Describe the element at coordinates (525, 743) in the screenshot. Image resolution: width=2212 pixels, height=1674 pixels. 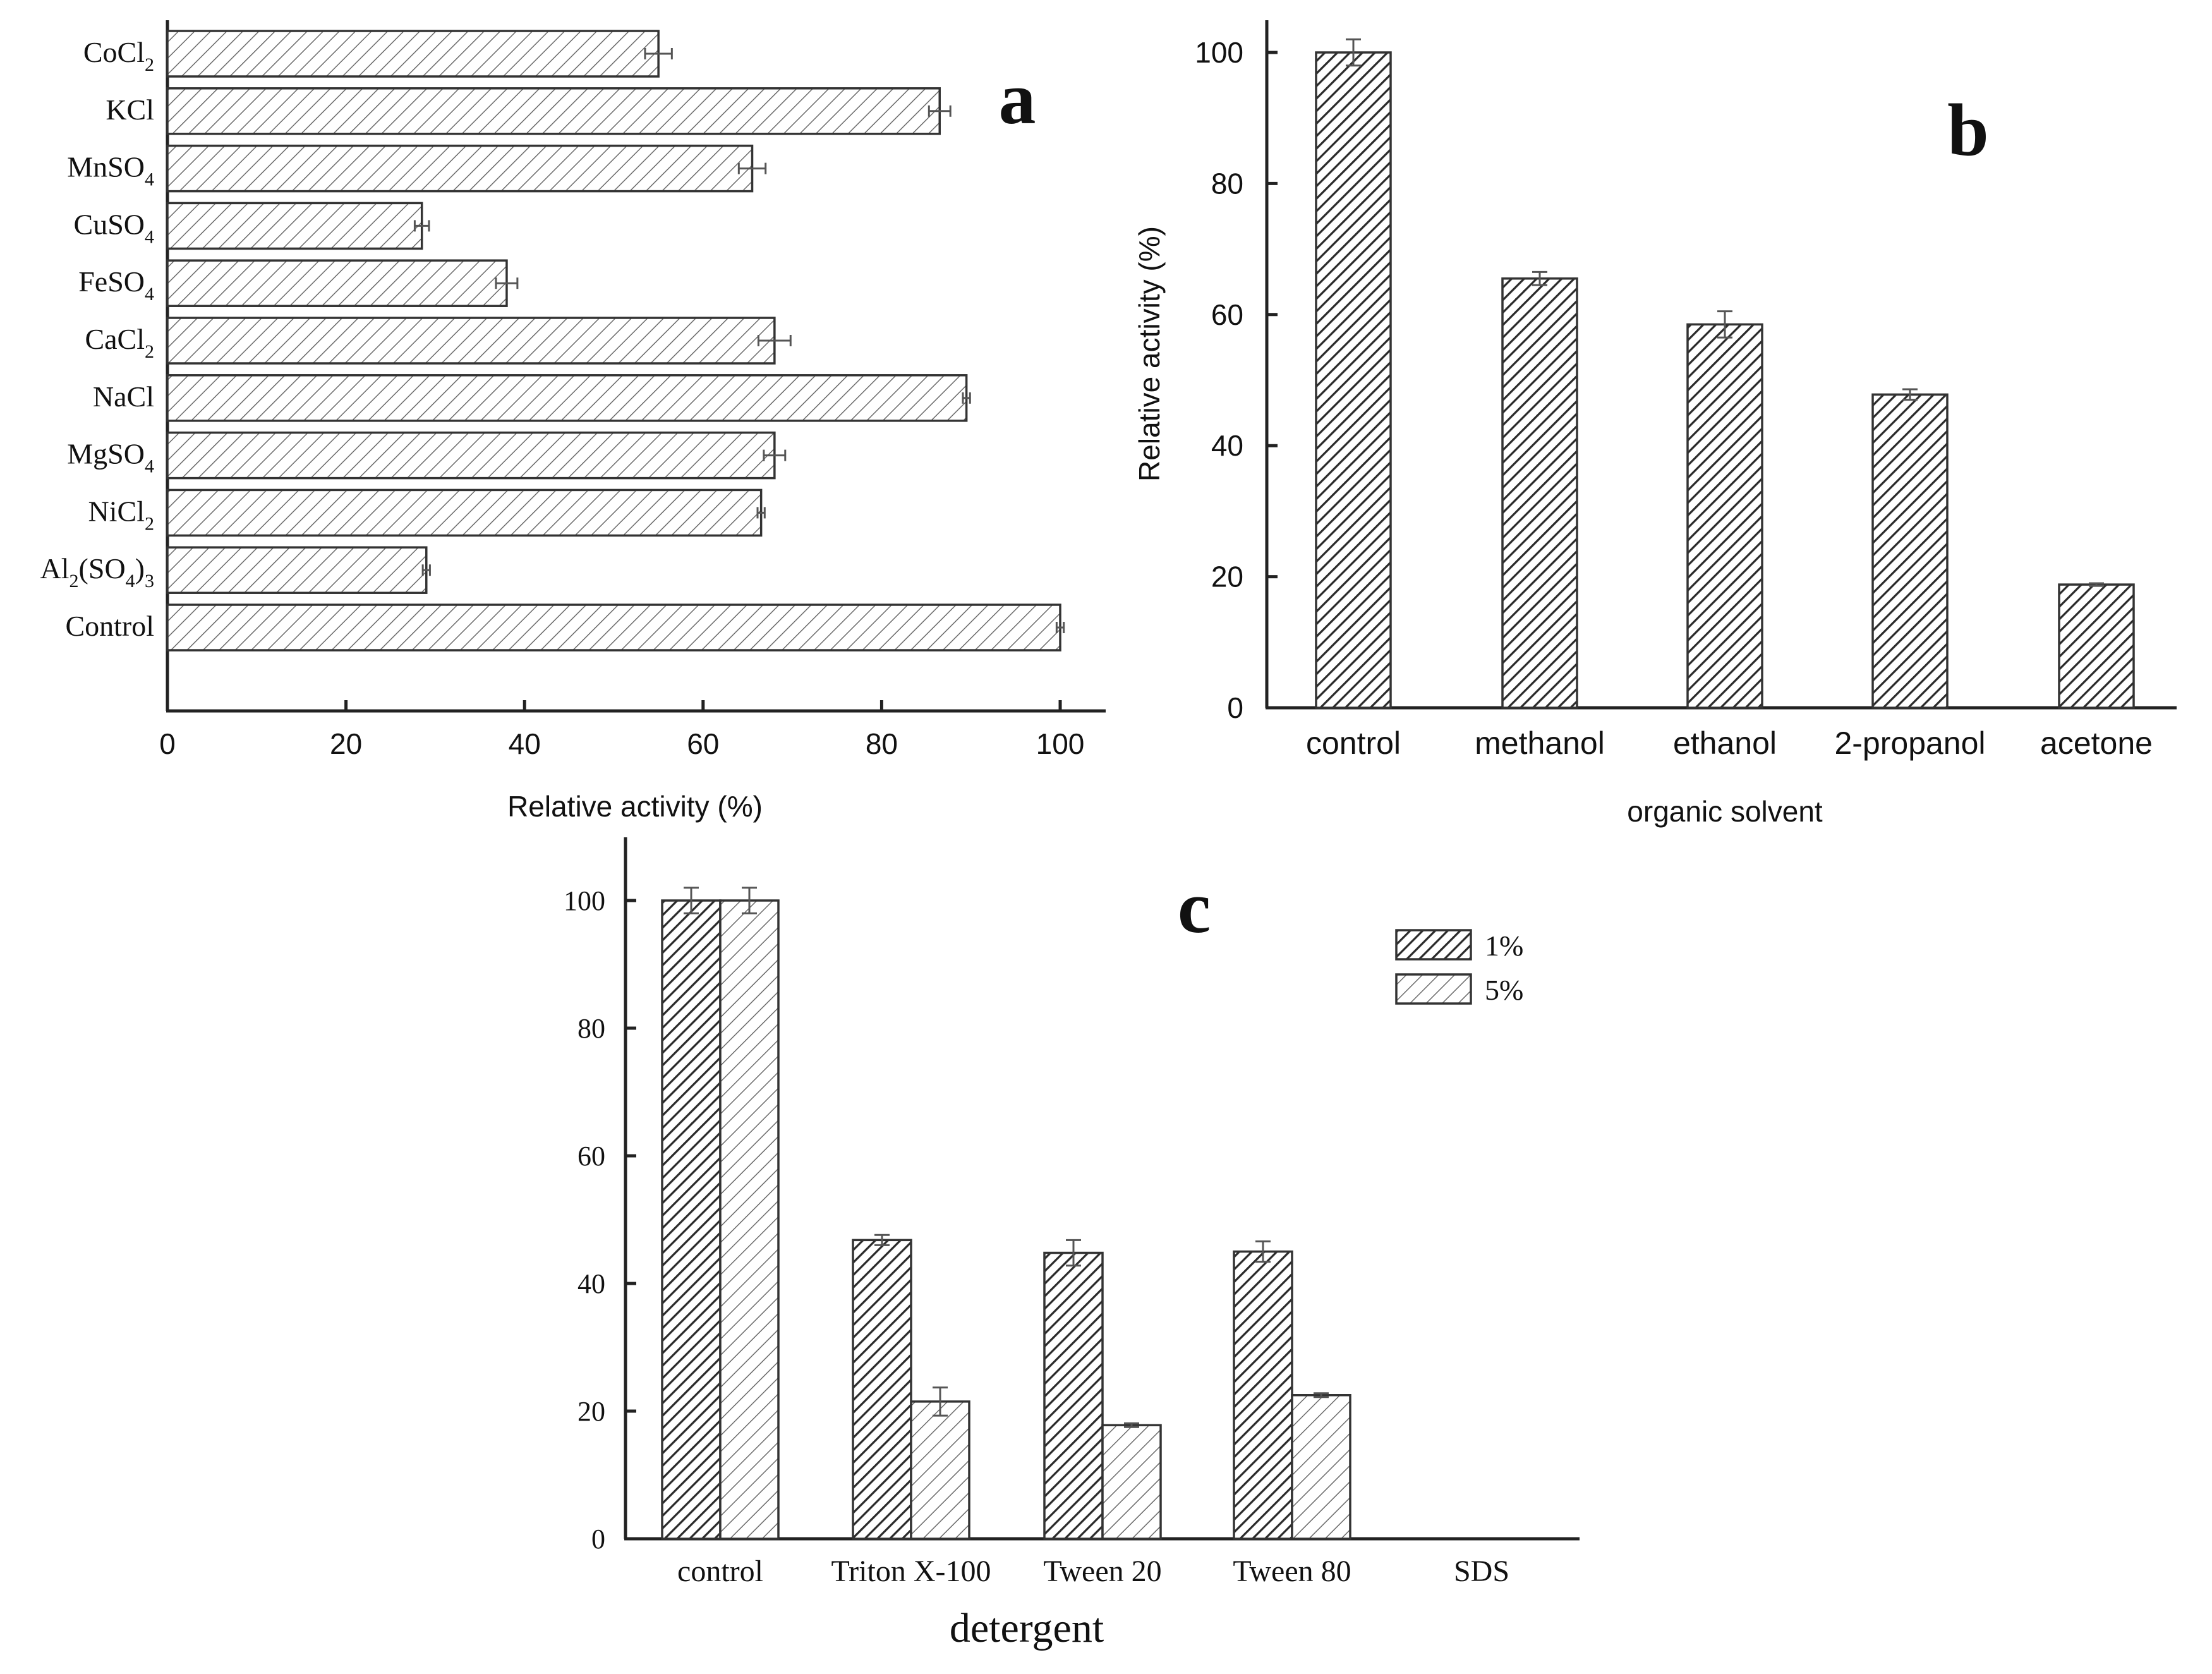
I see `panel-a-x-tick-label: 40` at that location.